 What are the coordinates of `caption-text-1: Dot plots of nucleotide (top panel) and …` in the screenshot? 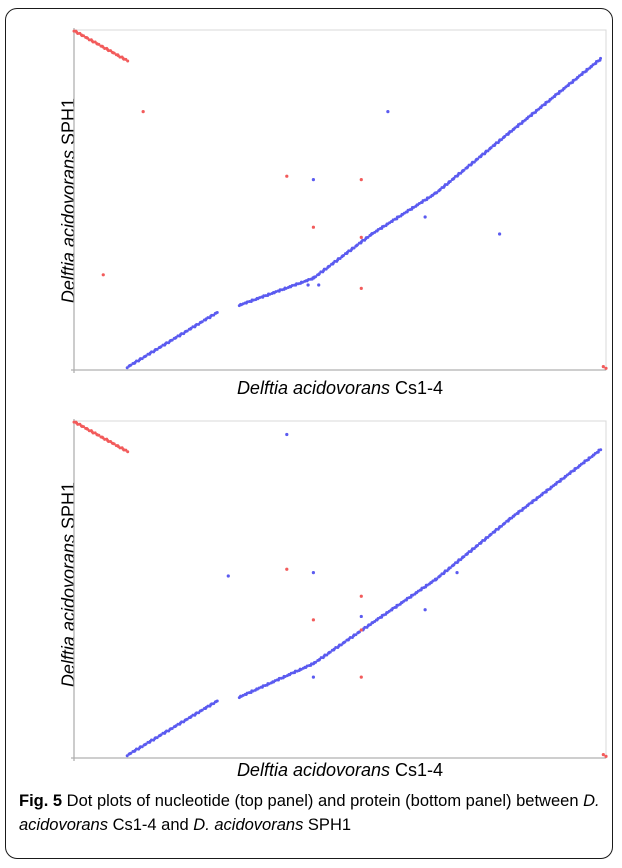 It's located at (323, 801).